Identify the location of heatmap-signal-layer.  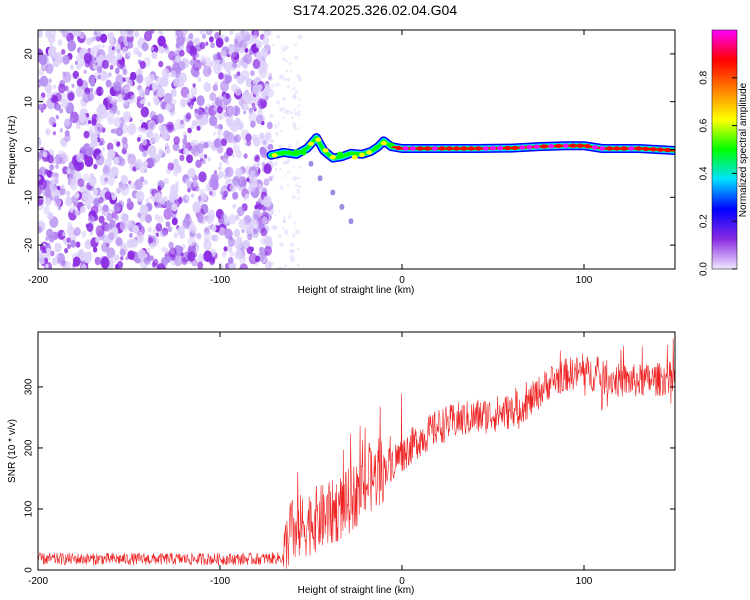
(470, 179).